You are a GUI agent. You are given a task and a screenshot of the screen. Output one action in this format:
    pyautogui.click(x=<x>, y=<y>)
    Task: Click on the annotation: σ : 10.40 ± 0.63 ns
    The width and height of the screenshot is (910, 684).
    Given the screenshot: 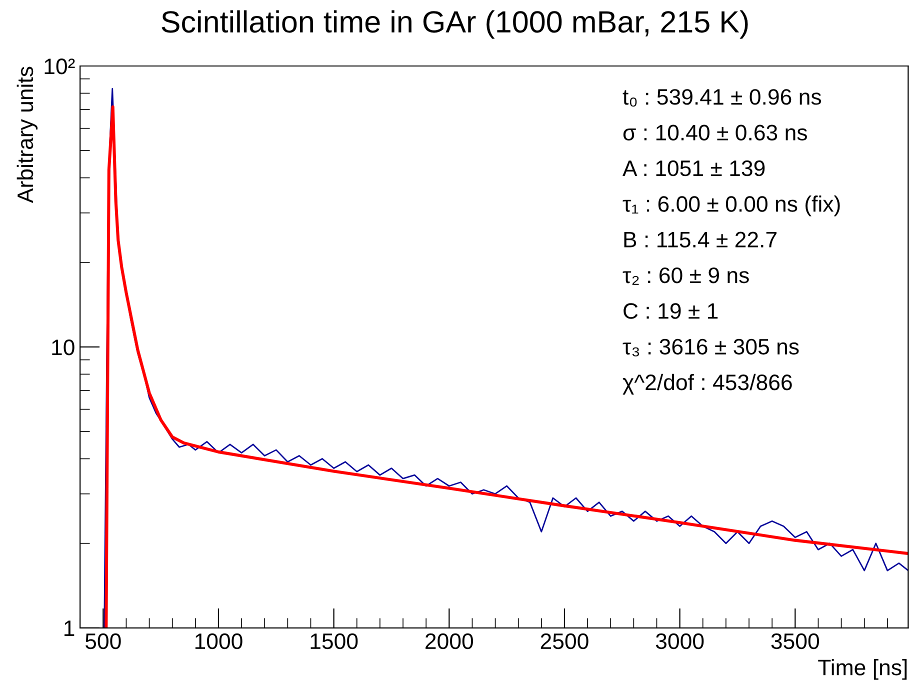 What is the action you would take?
    pyautogui.click(x=715, y=132)
    